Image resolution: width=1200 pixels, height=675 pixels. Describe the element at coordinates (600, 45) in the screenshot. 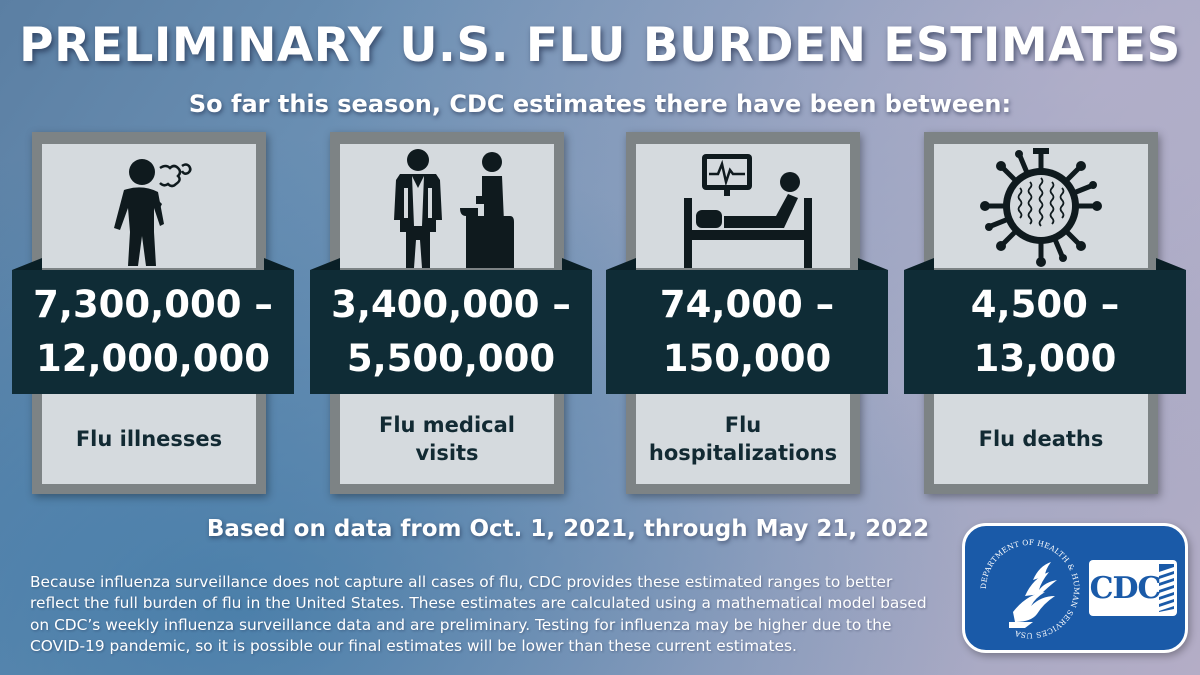

I see `page-title: PRELIMINARY U.S. FLU BURDEN ESTIMATES` at that location.